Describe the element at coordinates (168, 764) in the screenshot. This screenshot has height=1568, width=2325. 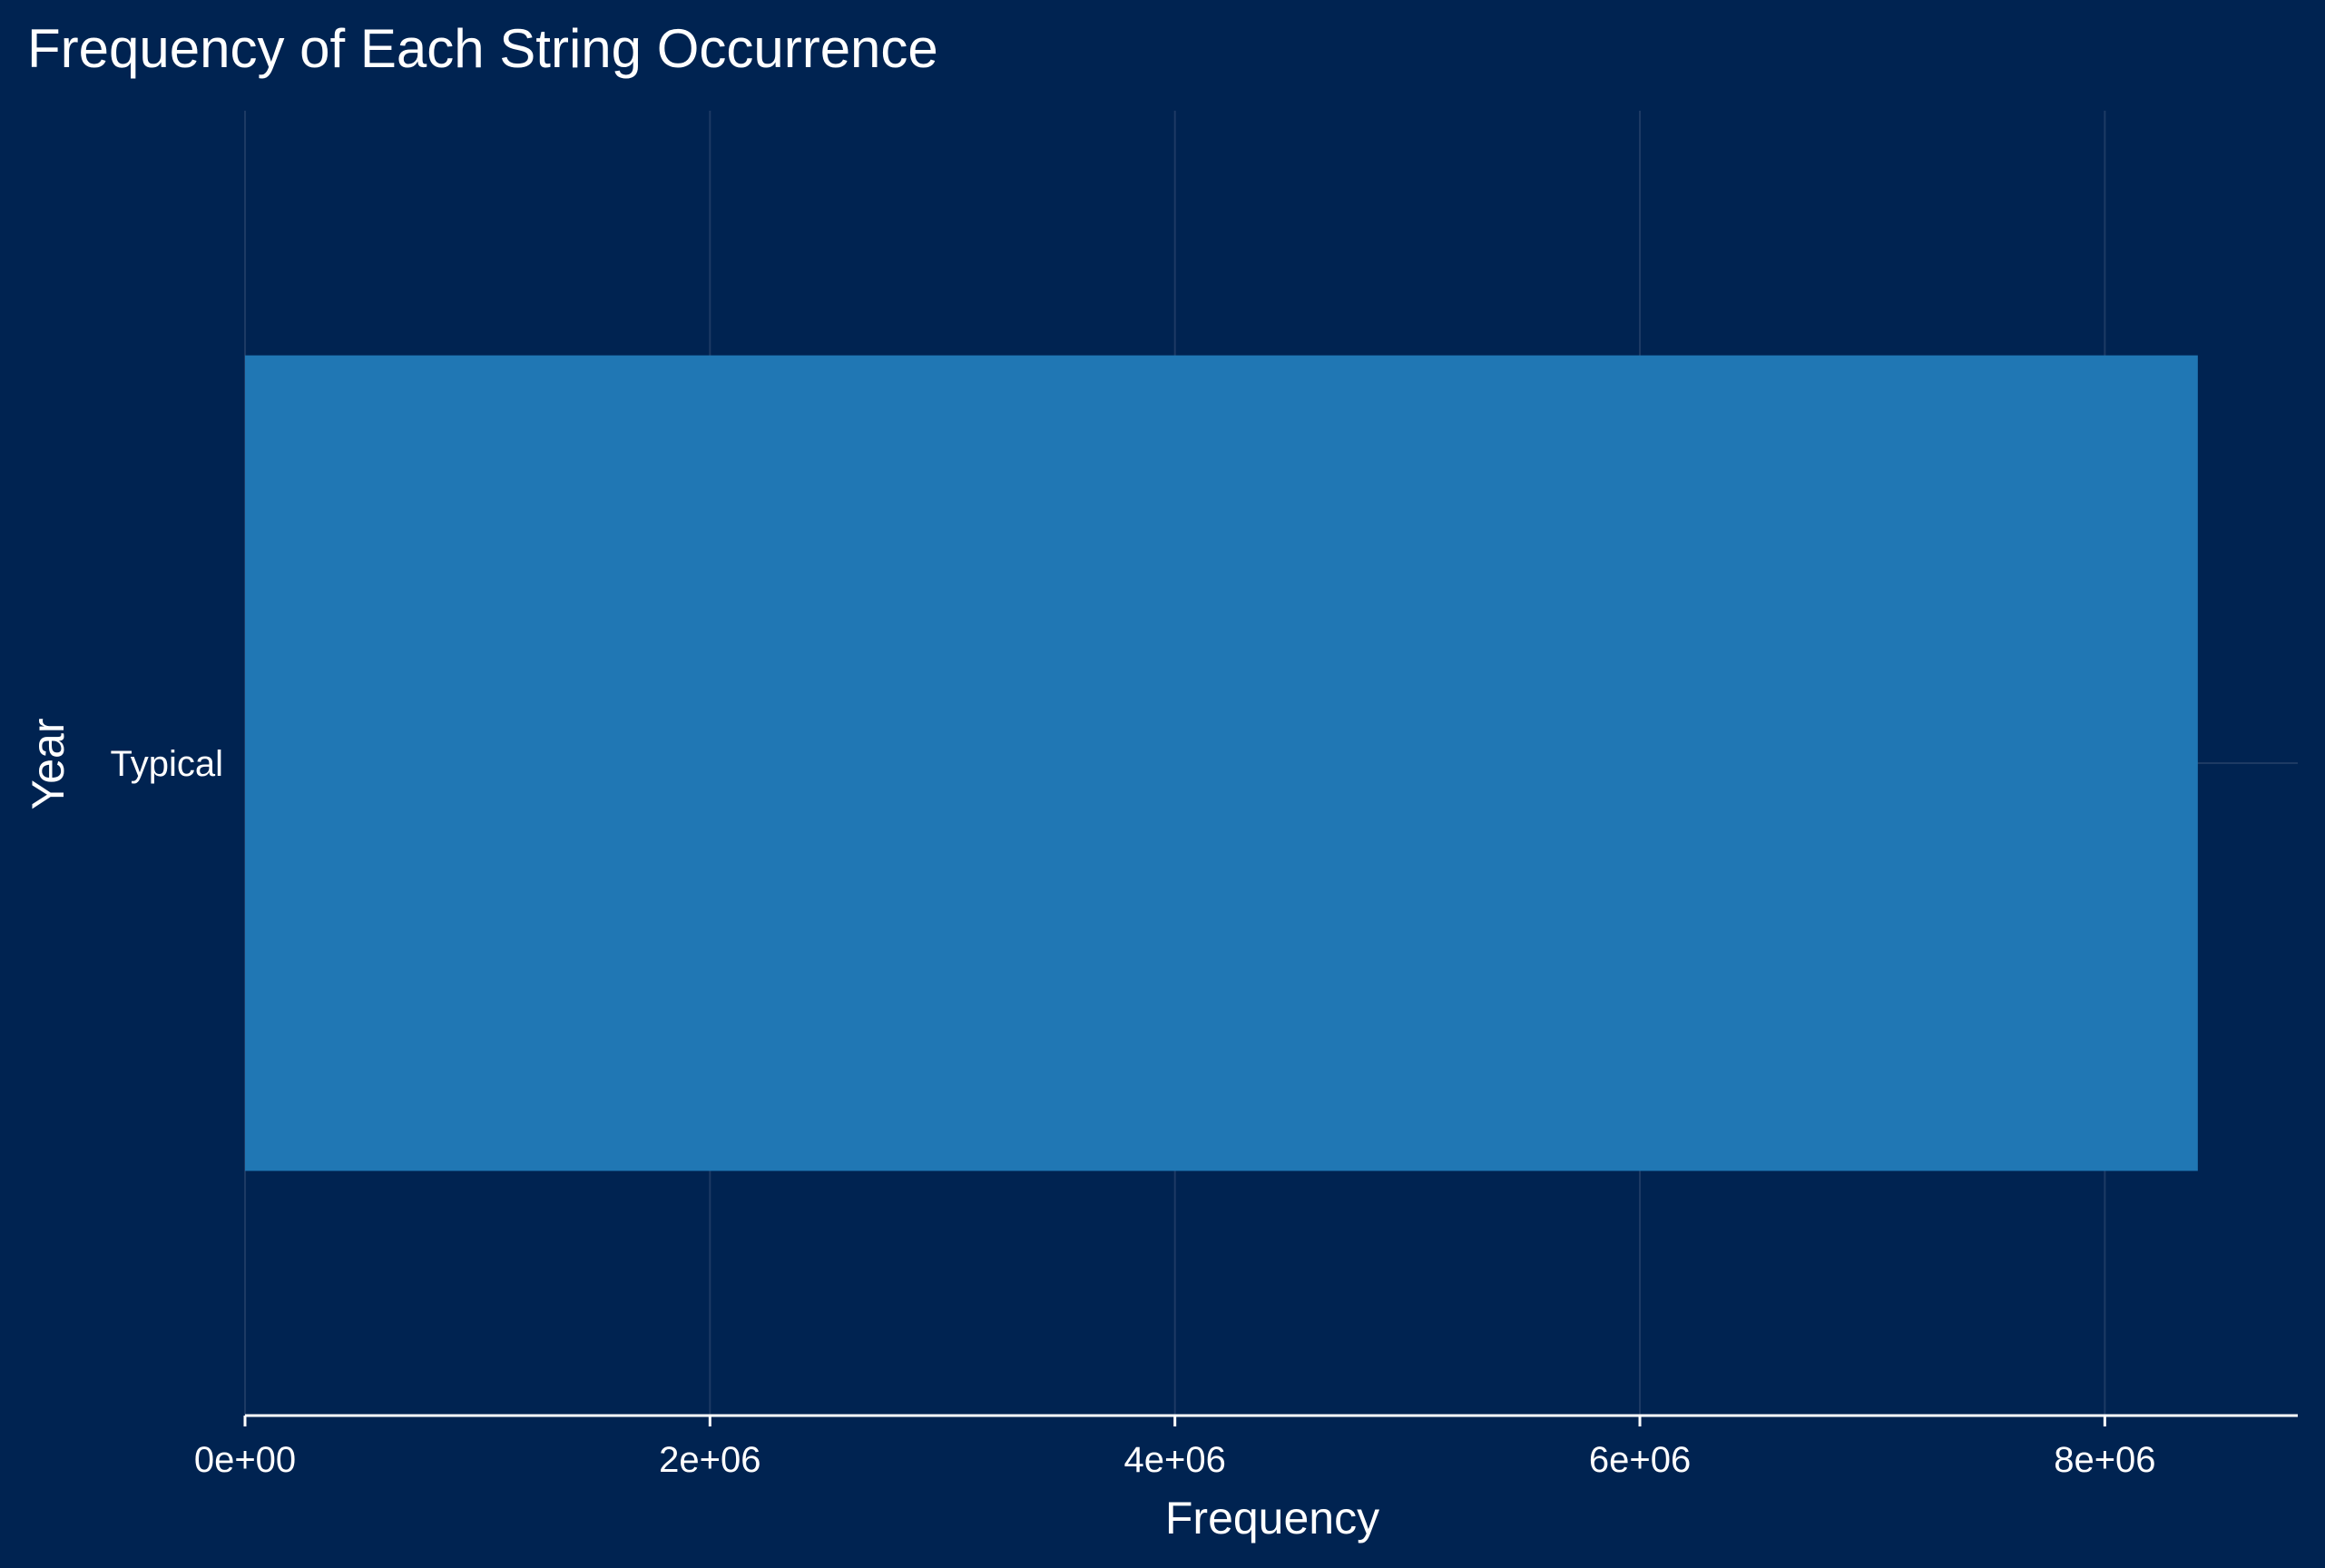
I see `y-tick-label: Typical` at that location.